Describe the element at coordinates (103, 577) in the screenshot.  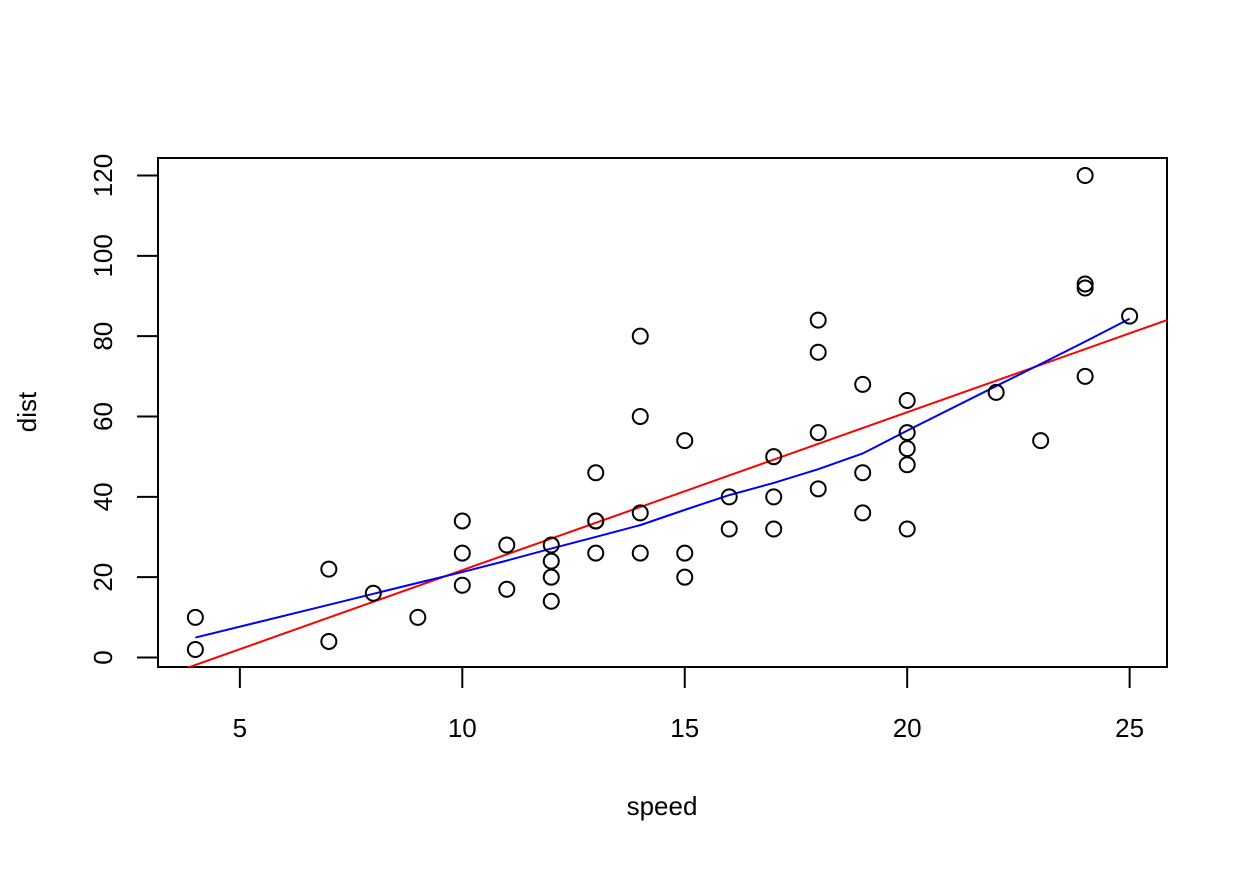
I see `y-tick-label: 20` at that location.